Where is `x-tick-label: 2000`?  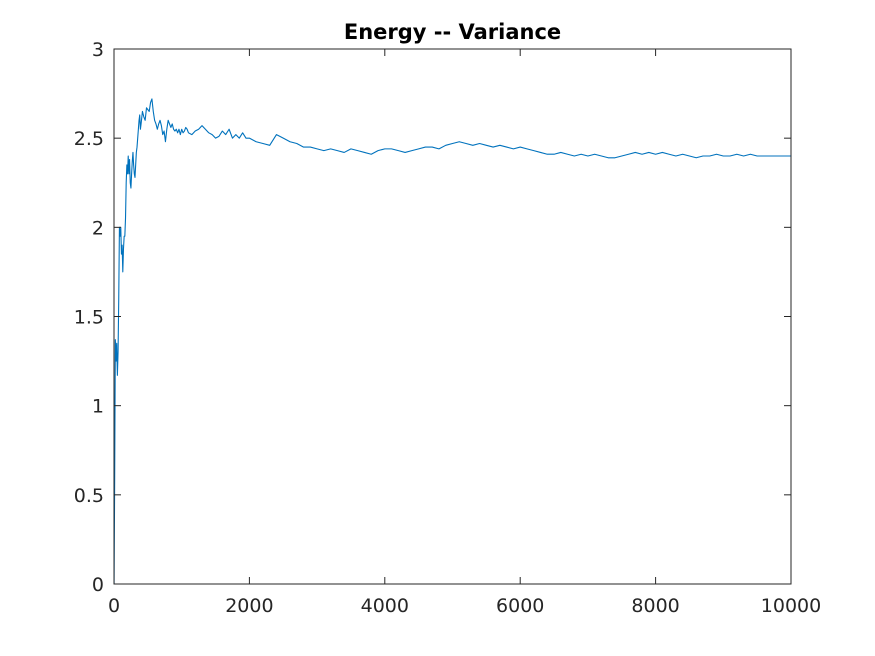 x-tick-label: 2000 is located at coordinates (249, 606).